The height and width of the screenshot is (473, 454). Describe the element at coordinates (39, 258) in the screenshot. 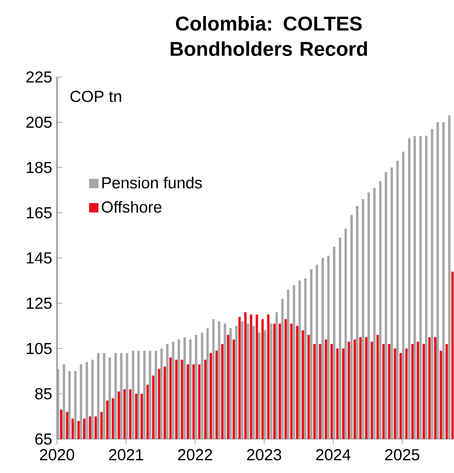

I see `y-tick-label: 145` at that location.